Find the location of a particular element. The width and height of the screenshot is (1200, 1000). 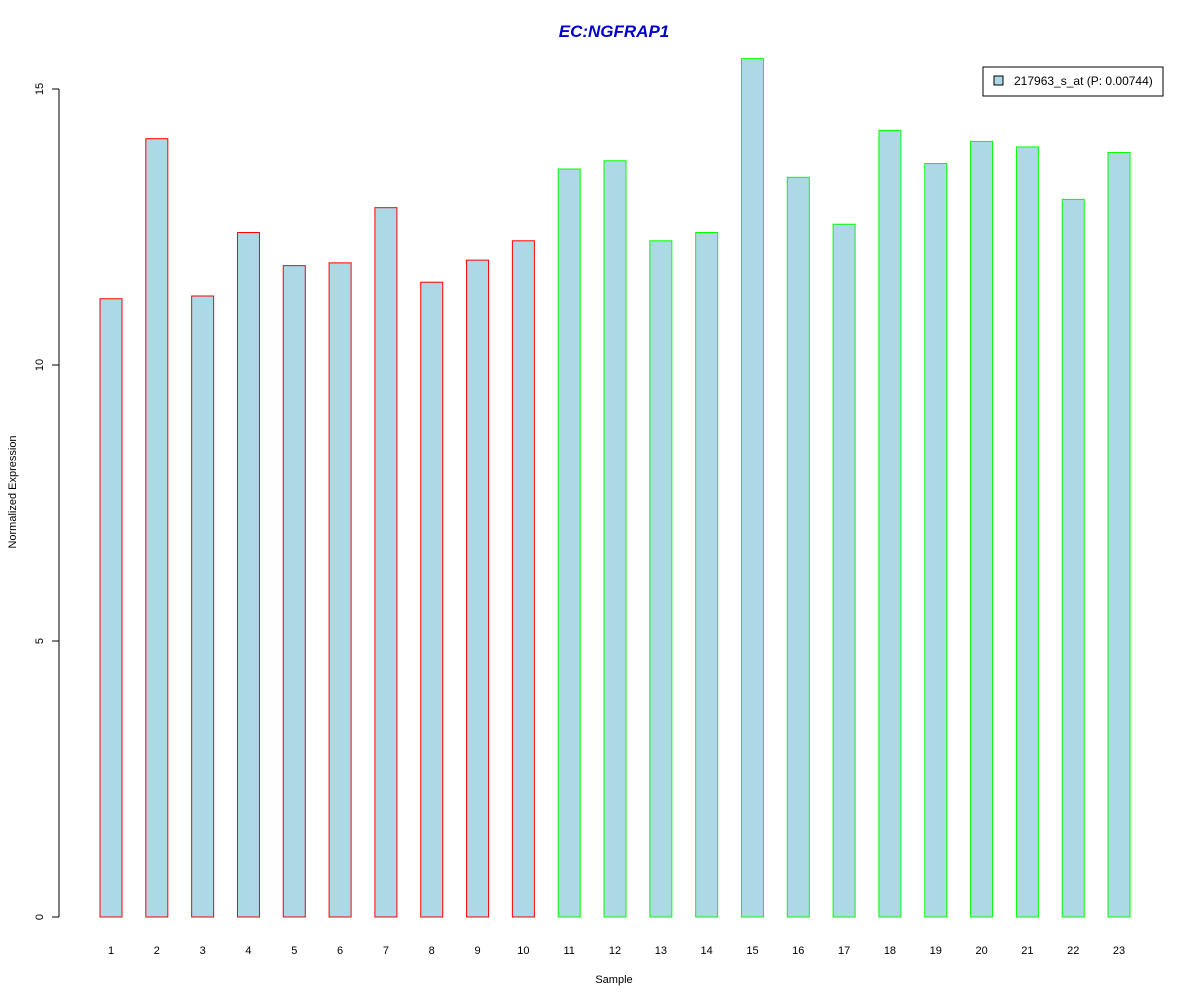

legend-label: 217963_s_at (P: 0.00744) is located at coordinates (1083, 81).